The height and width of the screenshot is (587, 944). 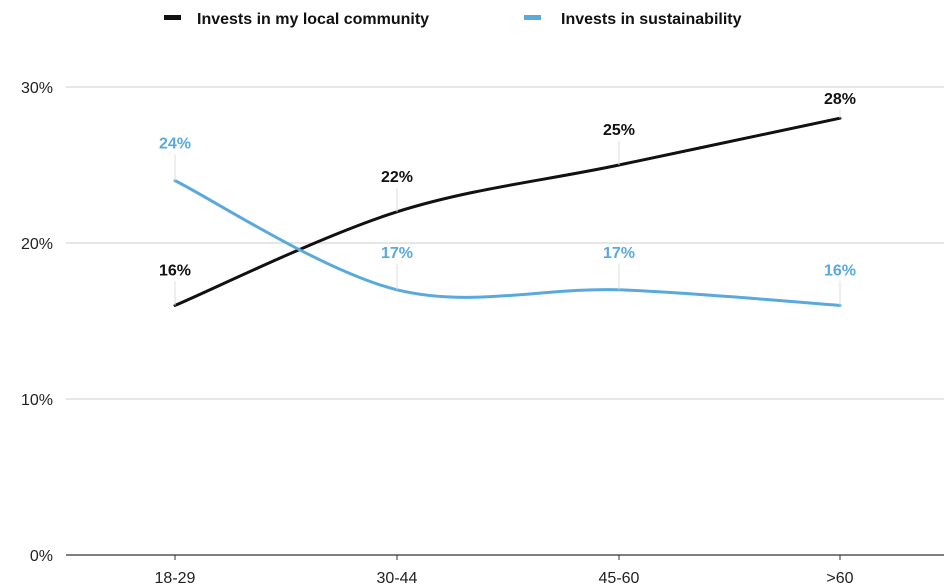 What do you see at coordinates (37, 244) in the screenshot?
I see `y-tick-label: 20%` at bounding box center [37, 244].